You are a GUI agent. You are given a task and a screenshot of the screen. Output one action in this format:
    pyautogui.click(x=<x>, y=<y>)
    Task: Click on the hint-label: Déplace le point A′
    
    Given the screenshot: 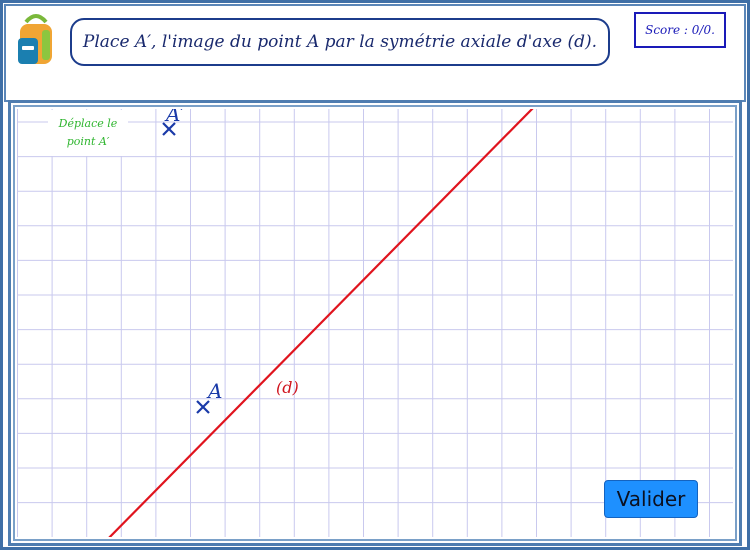 What is the action you would take?
    pyautogui.click(x=88, y=133)
    